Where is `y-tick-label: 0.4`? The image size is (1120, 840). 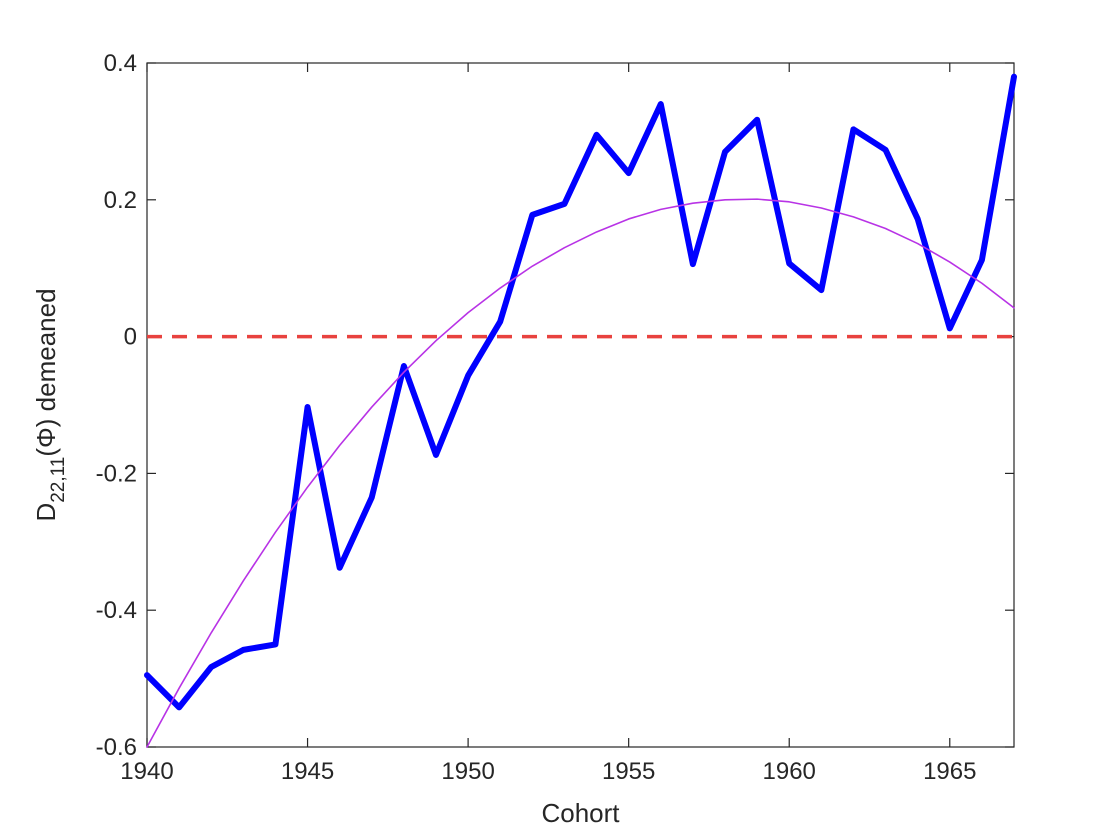
y-tick-label: 0.4 is located at coordinates (120, 63).